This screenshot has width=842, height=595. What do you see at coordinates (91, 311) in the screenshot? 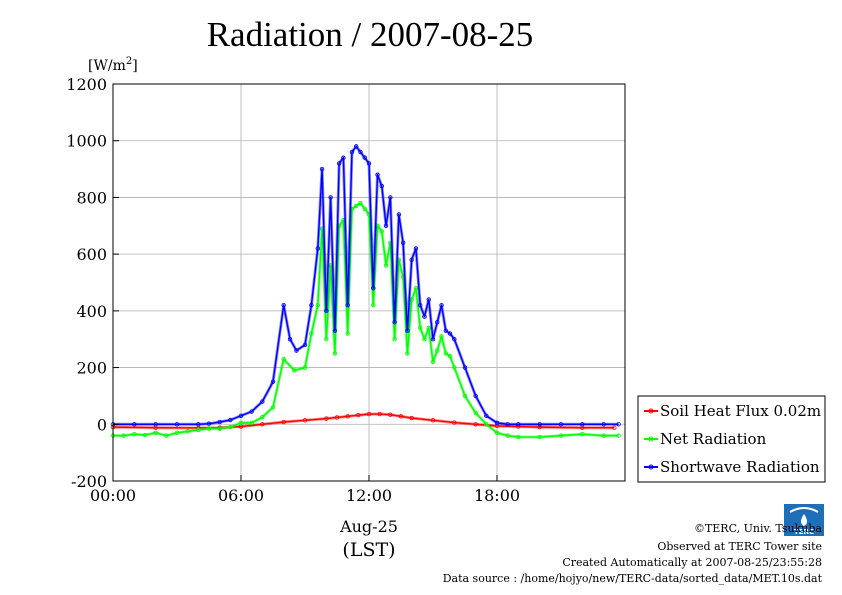
I see `y-tick-label: 400` at bounding box center [91, 311].